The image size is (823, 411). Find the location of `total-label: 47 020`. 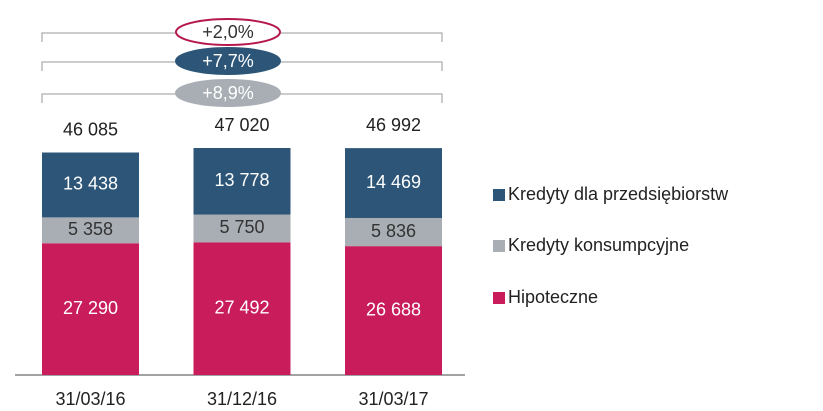

total-label: 47 020 is located at coordinates (241, 125).